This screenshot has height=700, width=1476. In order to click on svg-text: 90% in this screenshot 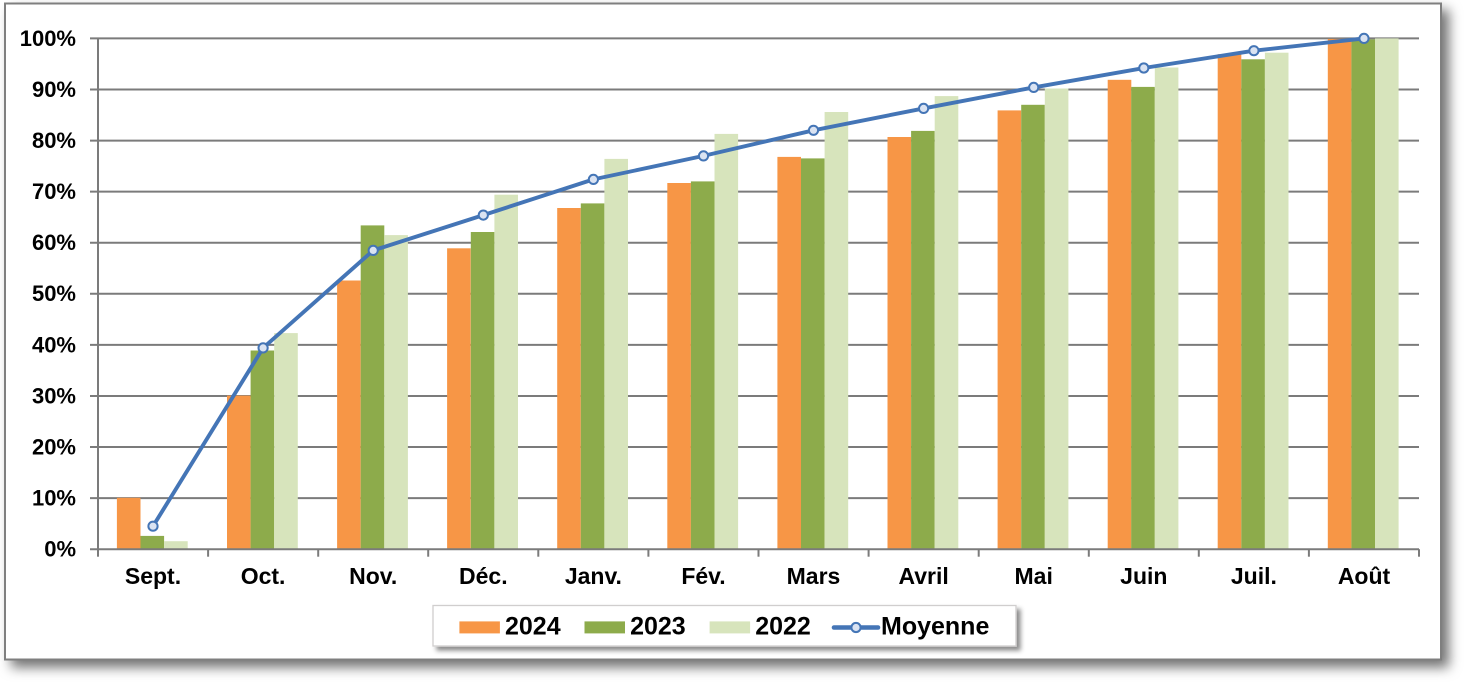, I will do `click(54, 89)`.